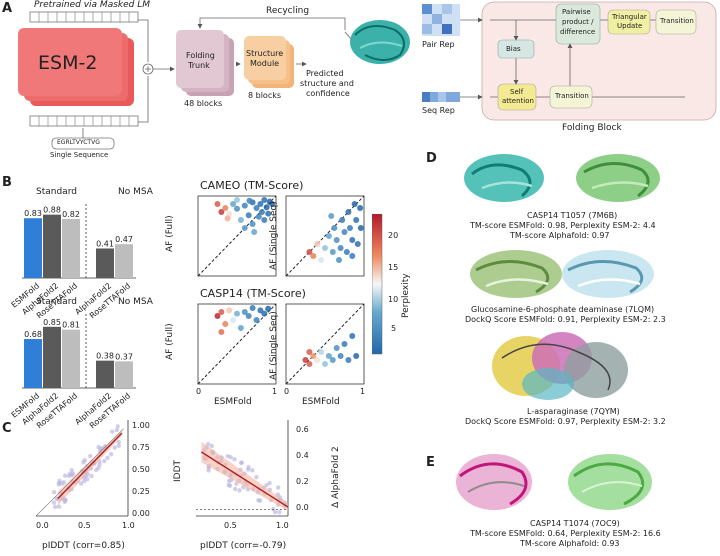 The width and height of the screenshot is (720, 556). I want to click on tick-1-1: 1, so click(275, 391).